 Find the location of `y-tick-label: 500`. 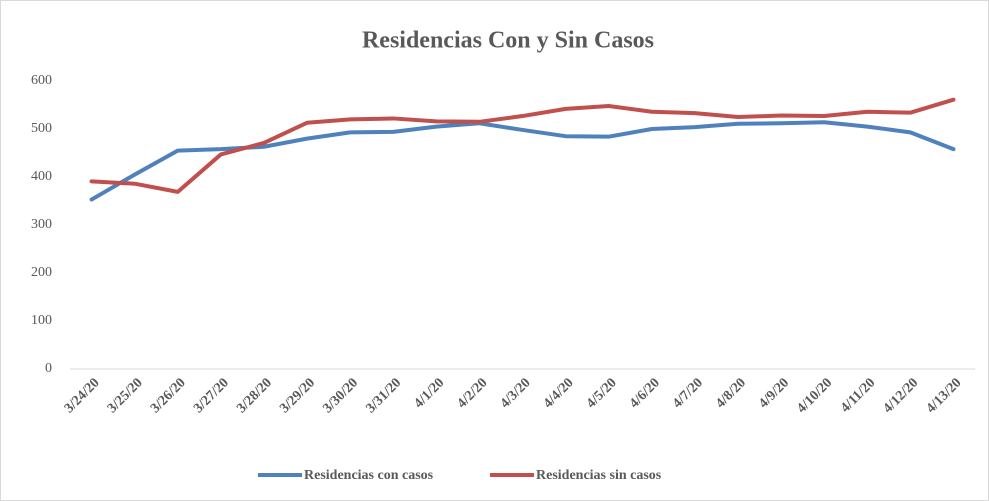

y-tick-label: 500 is located at coordinates (41, 128).